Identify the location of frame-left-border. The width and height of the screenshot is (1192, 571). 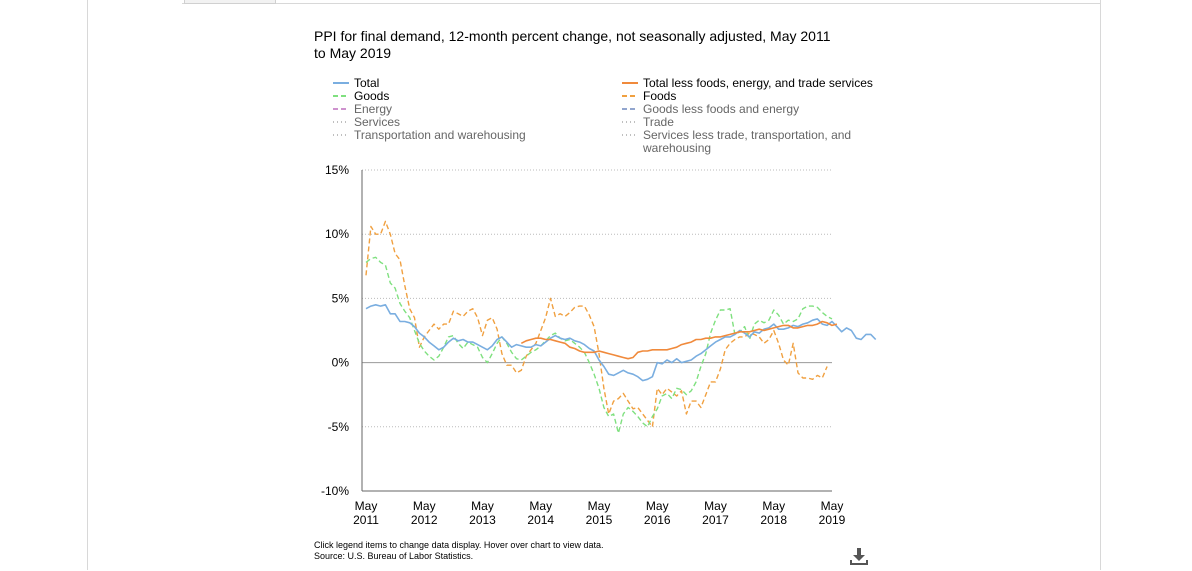
(87, 285).